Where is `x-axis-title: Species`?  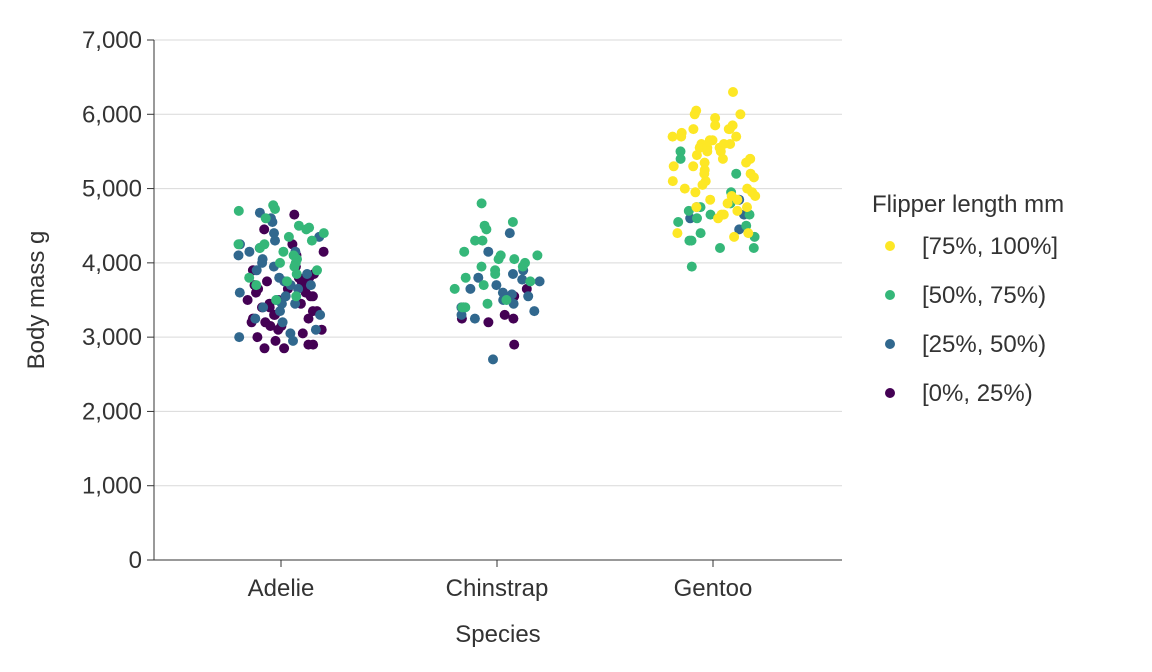
x-axis-title: Species is located at coordinates (497, 634).